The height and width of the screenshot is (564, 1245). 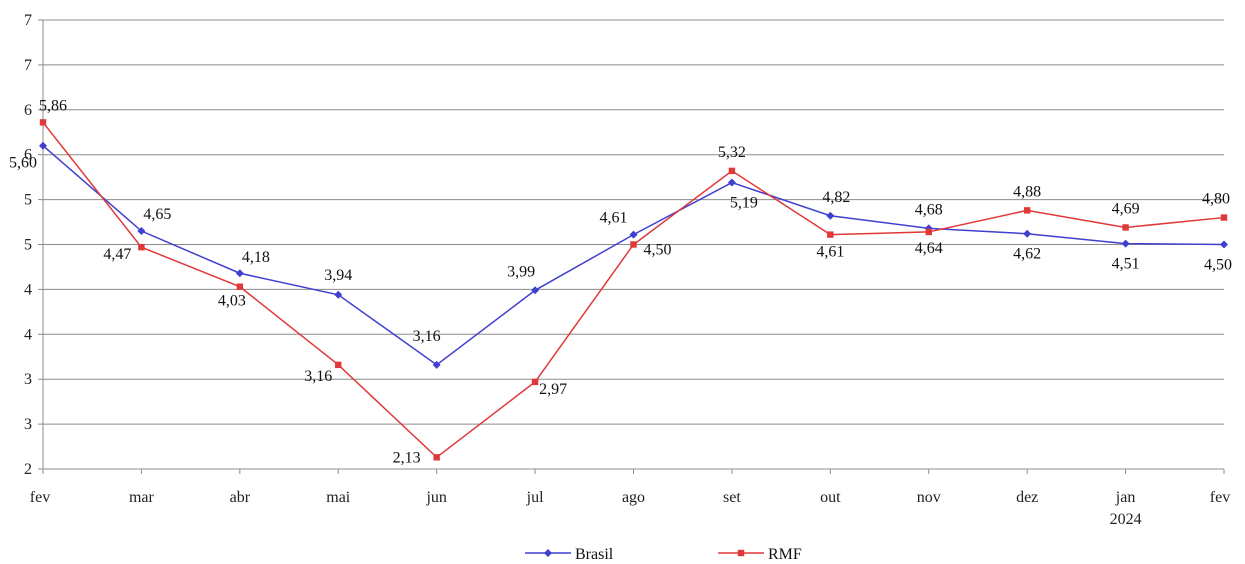 I want to click on x-tick-label: dez, so click(x=1027, y=497).